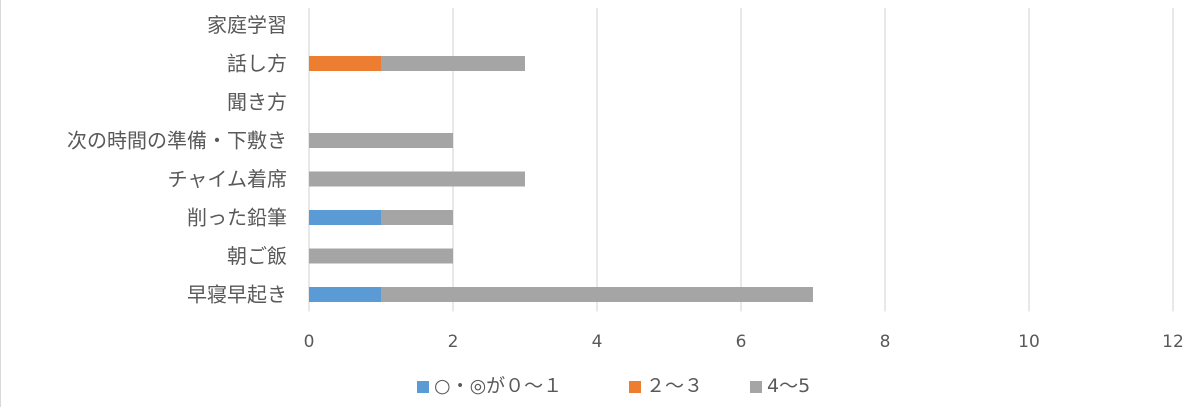 The width and height of the screenshot is (1189, 411). Describe the element at coordinates (257, 102) in the screenshot. I see `category-label-2: 聞き方` at that location.